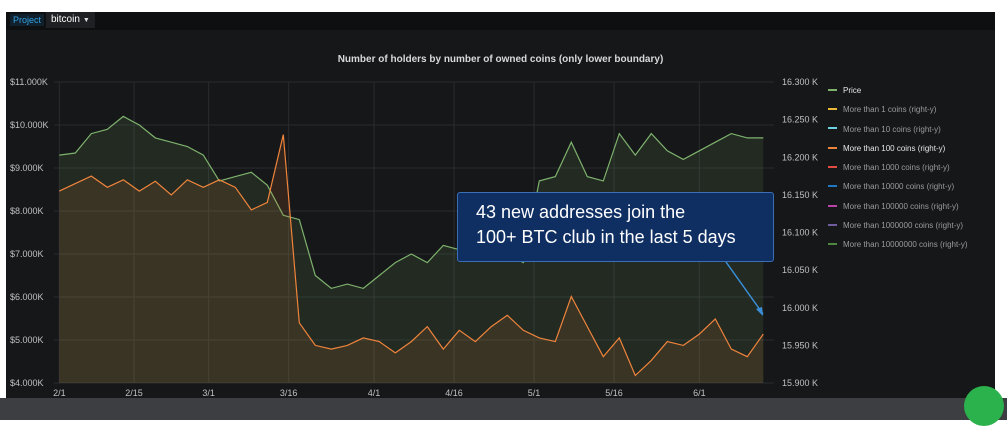 The height and width of the screenshot is (426, 1007). I want to click on legend-label: More than 1 coins (right-y), so click(890, 110).